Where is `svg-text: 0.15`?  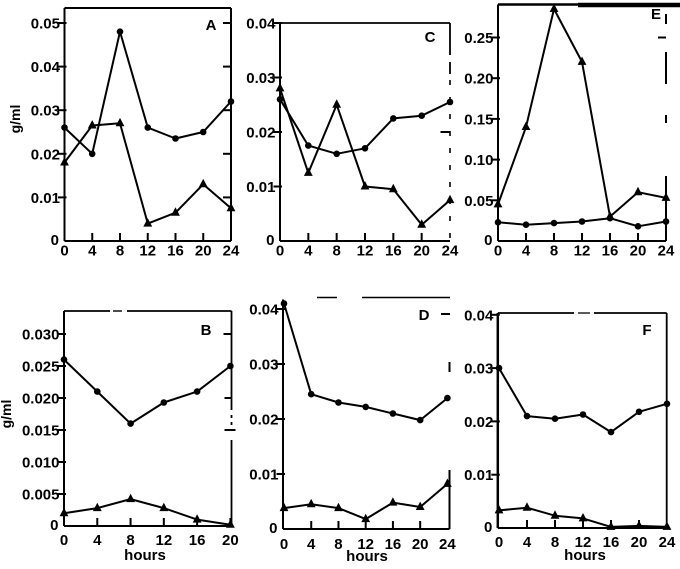
svg-text: 0.15 is located at coordinates (478, 119).